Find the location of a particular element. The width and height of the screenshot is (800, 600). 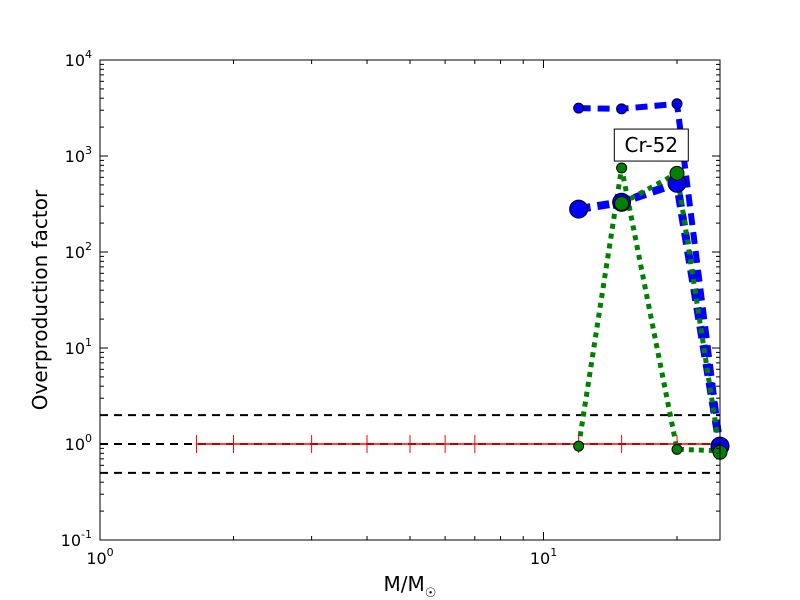

y-tick-label: 10⁻¹ is located at coordinates (76, 539).